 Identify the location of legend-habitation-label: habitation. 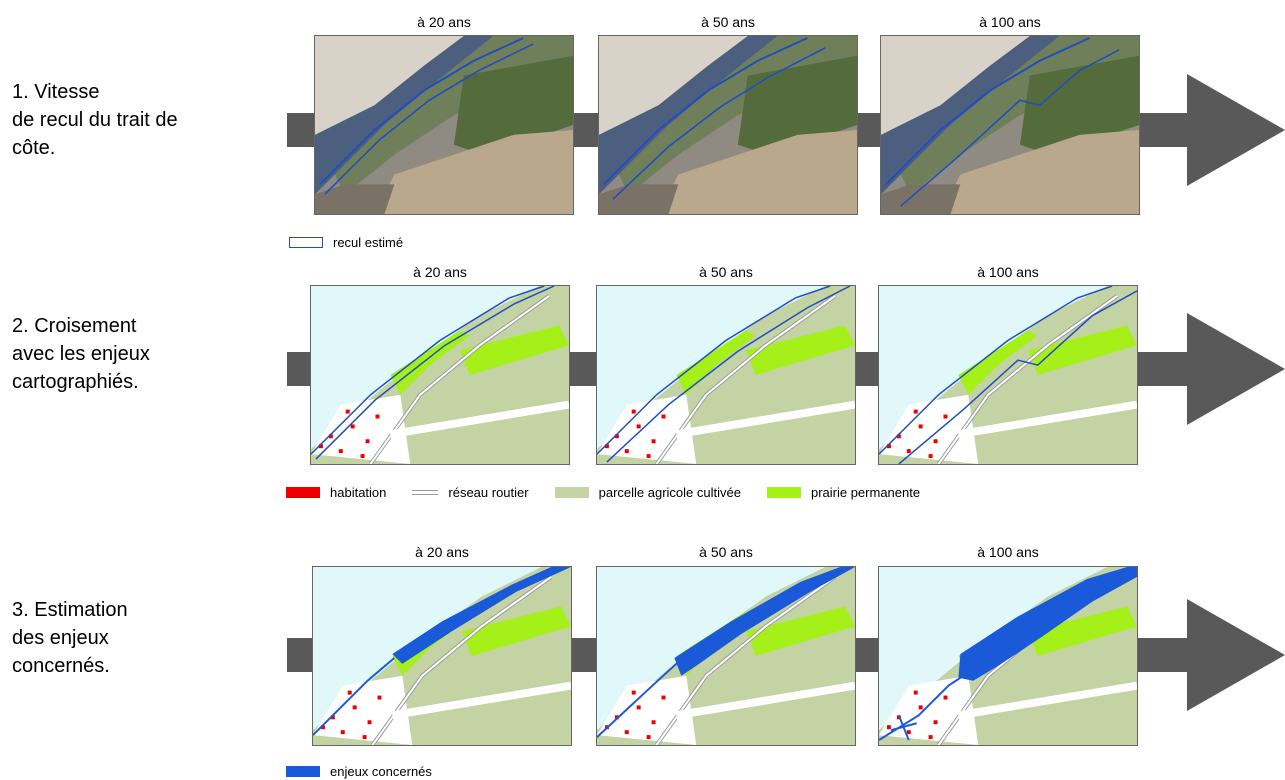
(358, 492).